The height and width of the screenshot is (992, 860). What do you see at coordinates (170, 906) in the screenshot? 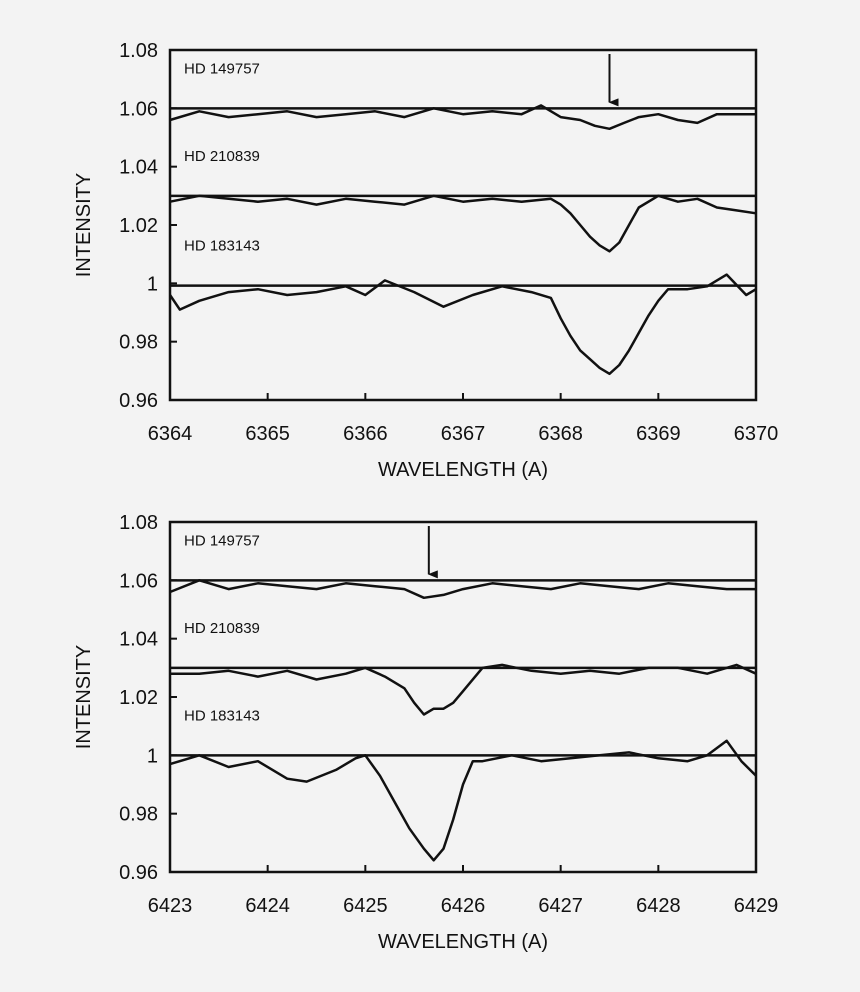
I see `x-tick-label: 6423` at bounding box center [170, 906].